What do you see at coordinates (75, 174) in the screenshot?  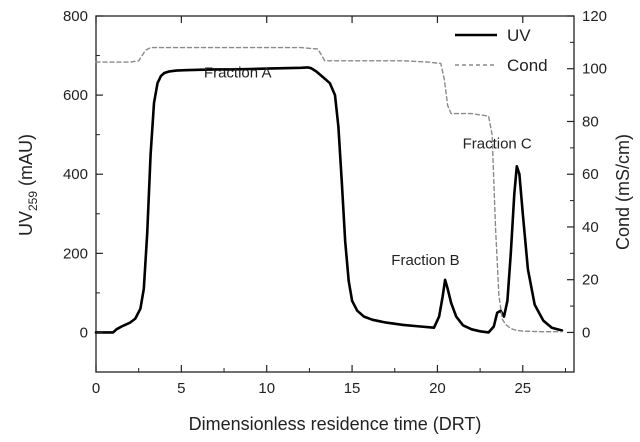 I see `y-left-tick-label: 400` at bounding box center [75, 174].